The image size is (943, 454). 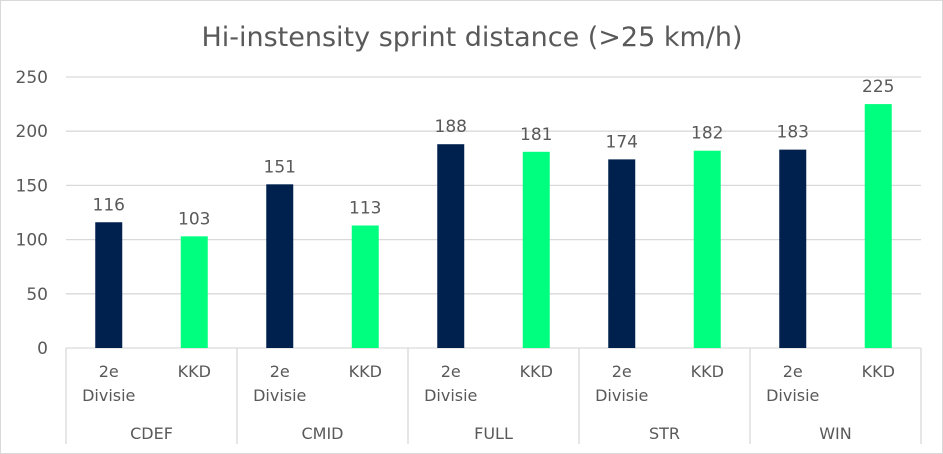 I want to click on y-tick-label: 0, so click(x=42, y=349).